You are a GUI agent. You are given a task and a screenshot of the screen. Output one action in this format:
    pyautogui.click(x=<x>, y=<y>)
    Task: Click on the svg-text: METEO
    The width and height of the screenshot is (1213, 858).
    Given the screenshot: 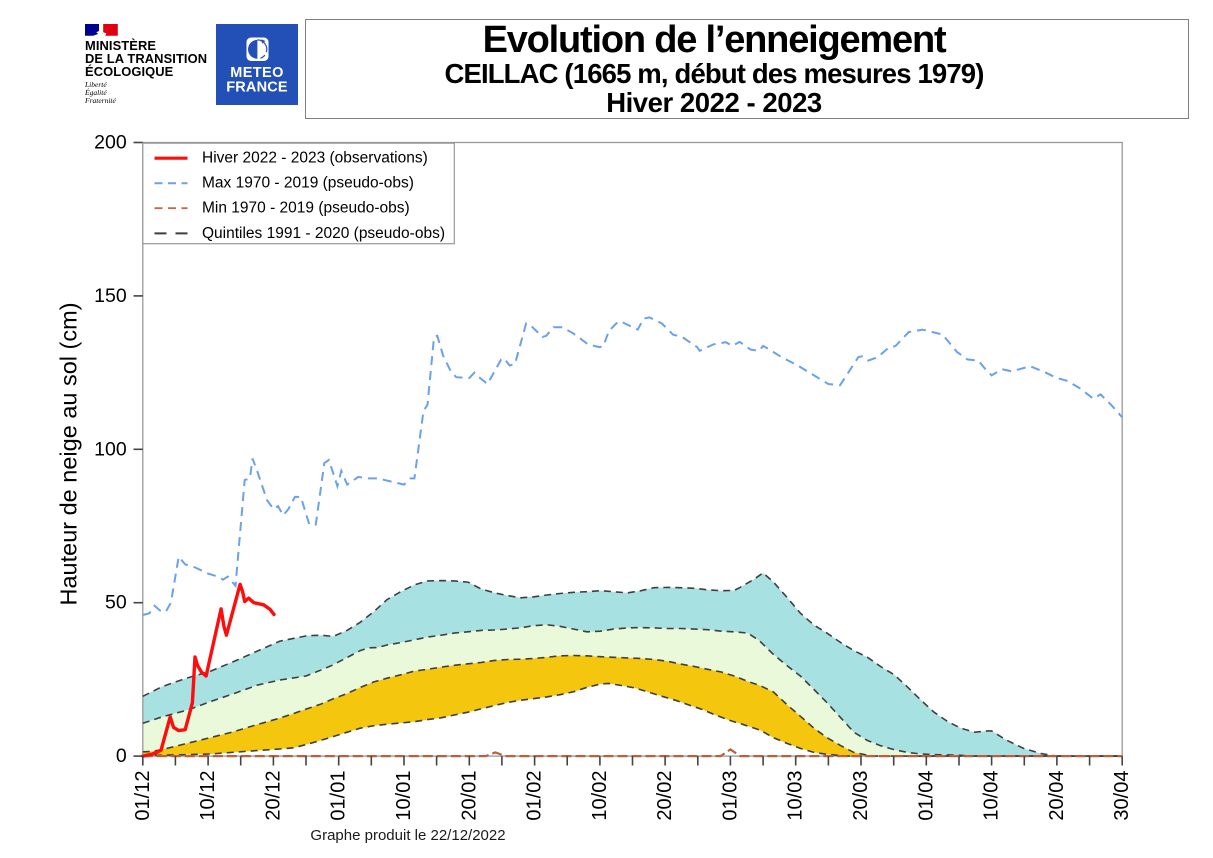 What is the action you would take?
    pyautogui.click(x=257, y=73)
    